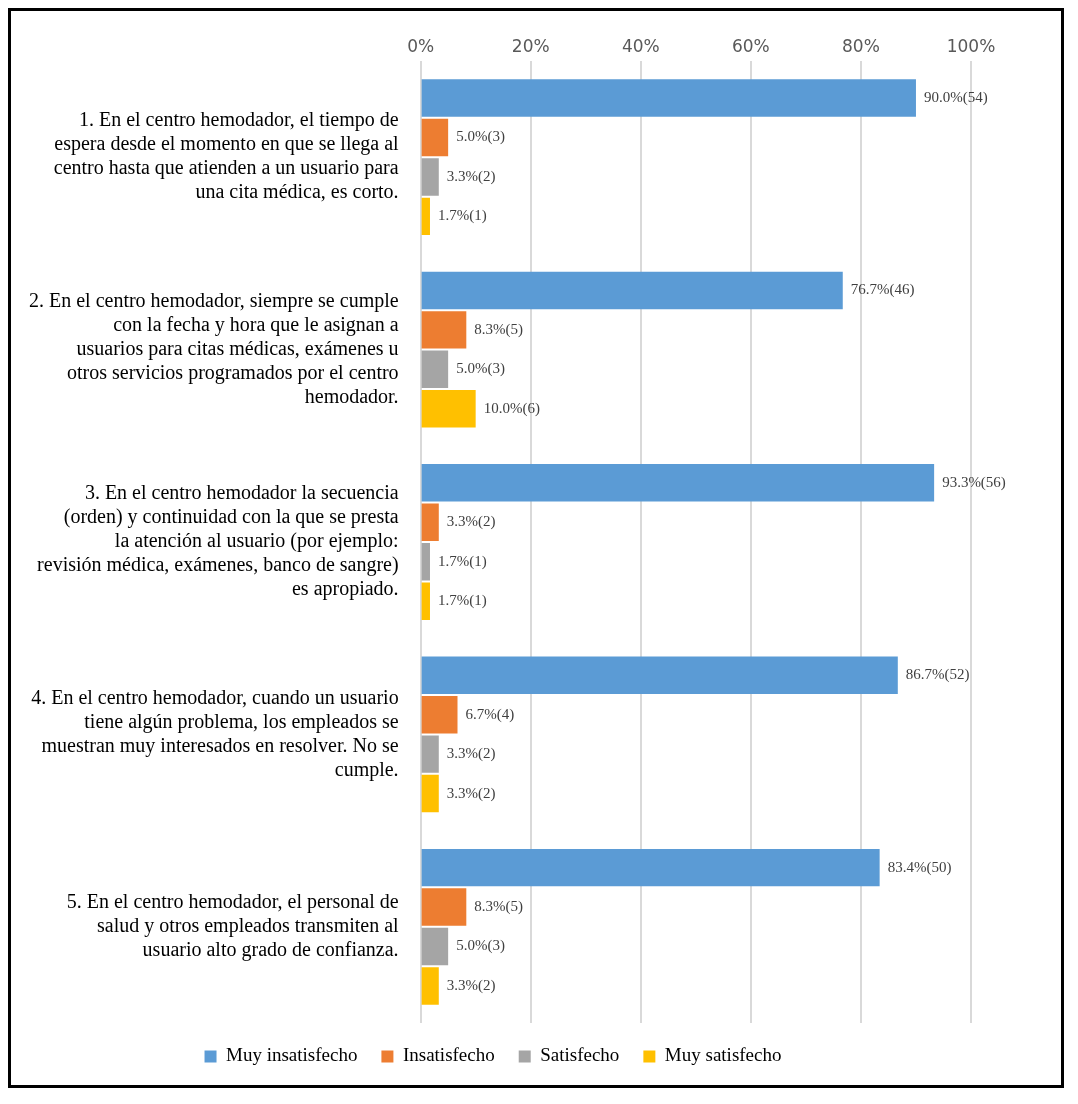 The height and width of the screenshot is (1104, 1078). Describe the element at coordinates (215, 733) in the screenshot. I see `y-tick-label: 4. En el centro hemodador, cuando un usuario tiene algún problema, los empleados se muestran muy interesados en resolver. No se cumple.` at that location.